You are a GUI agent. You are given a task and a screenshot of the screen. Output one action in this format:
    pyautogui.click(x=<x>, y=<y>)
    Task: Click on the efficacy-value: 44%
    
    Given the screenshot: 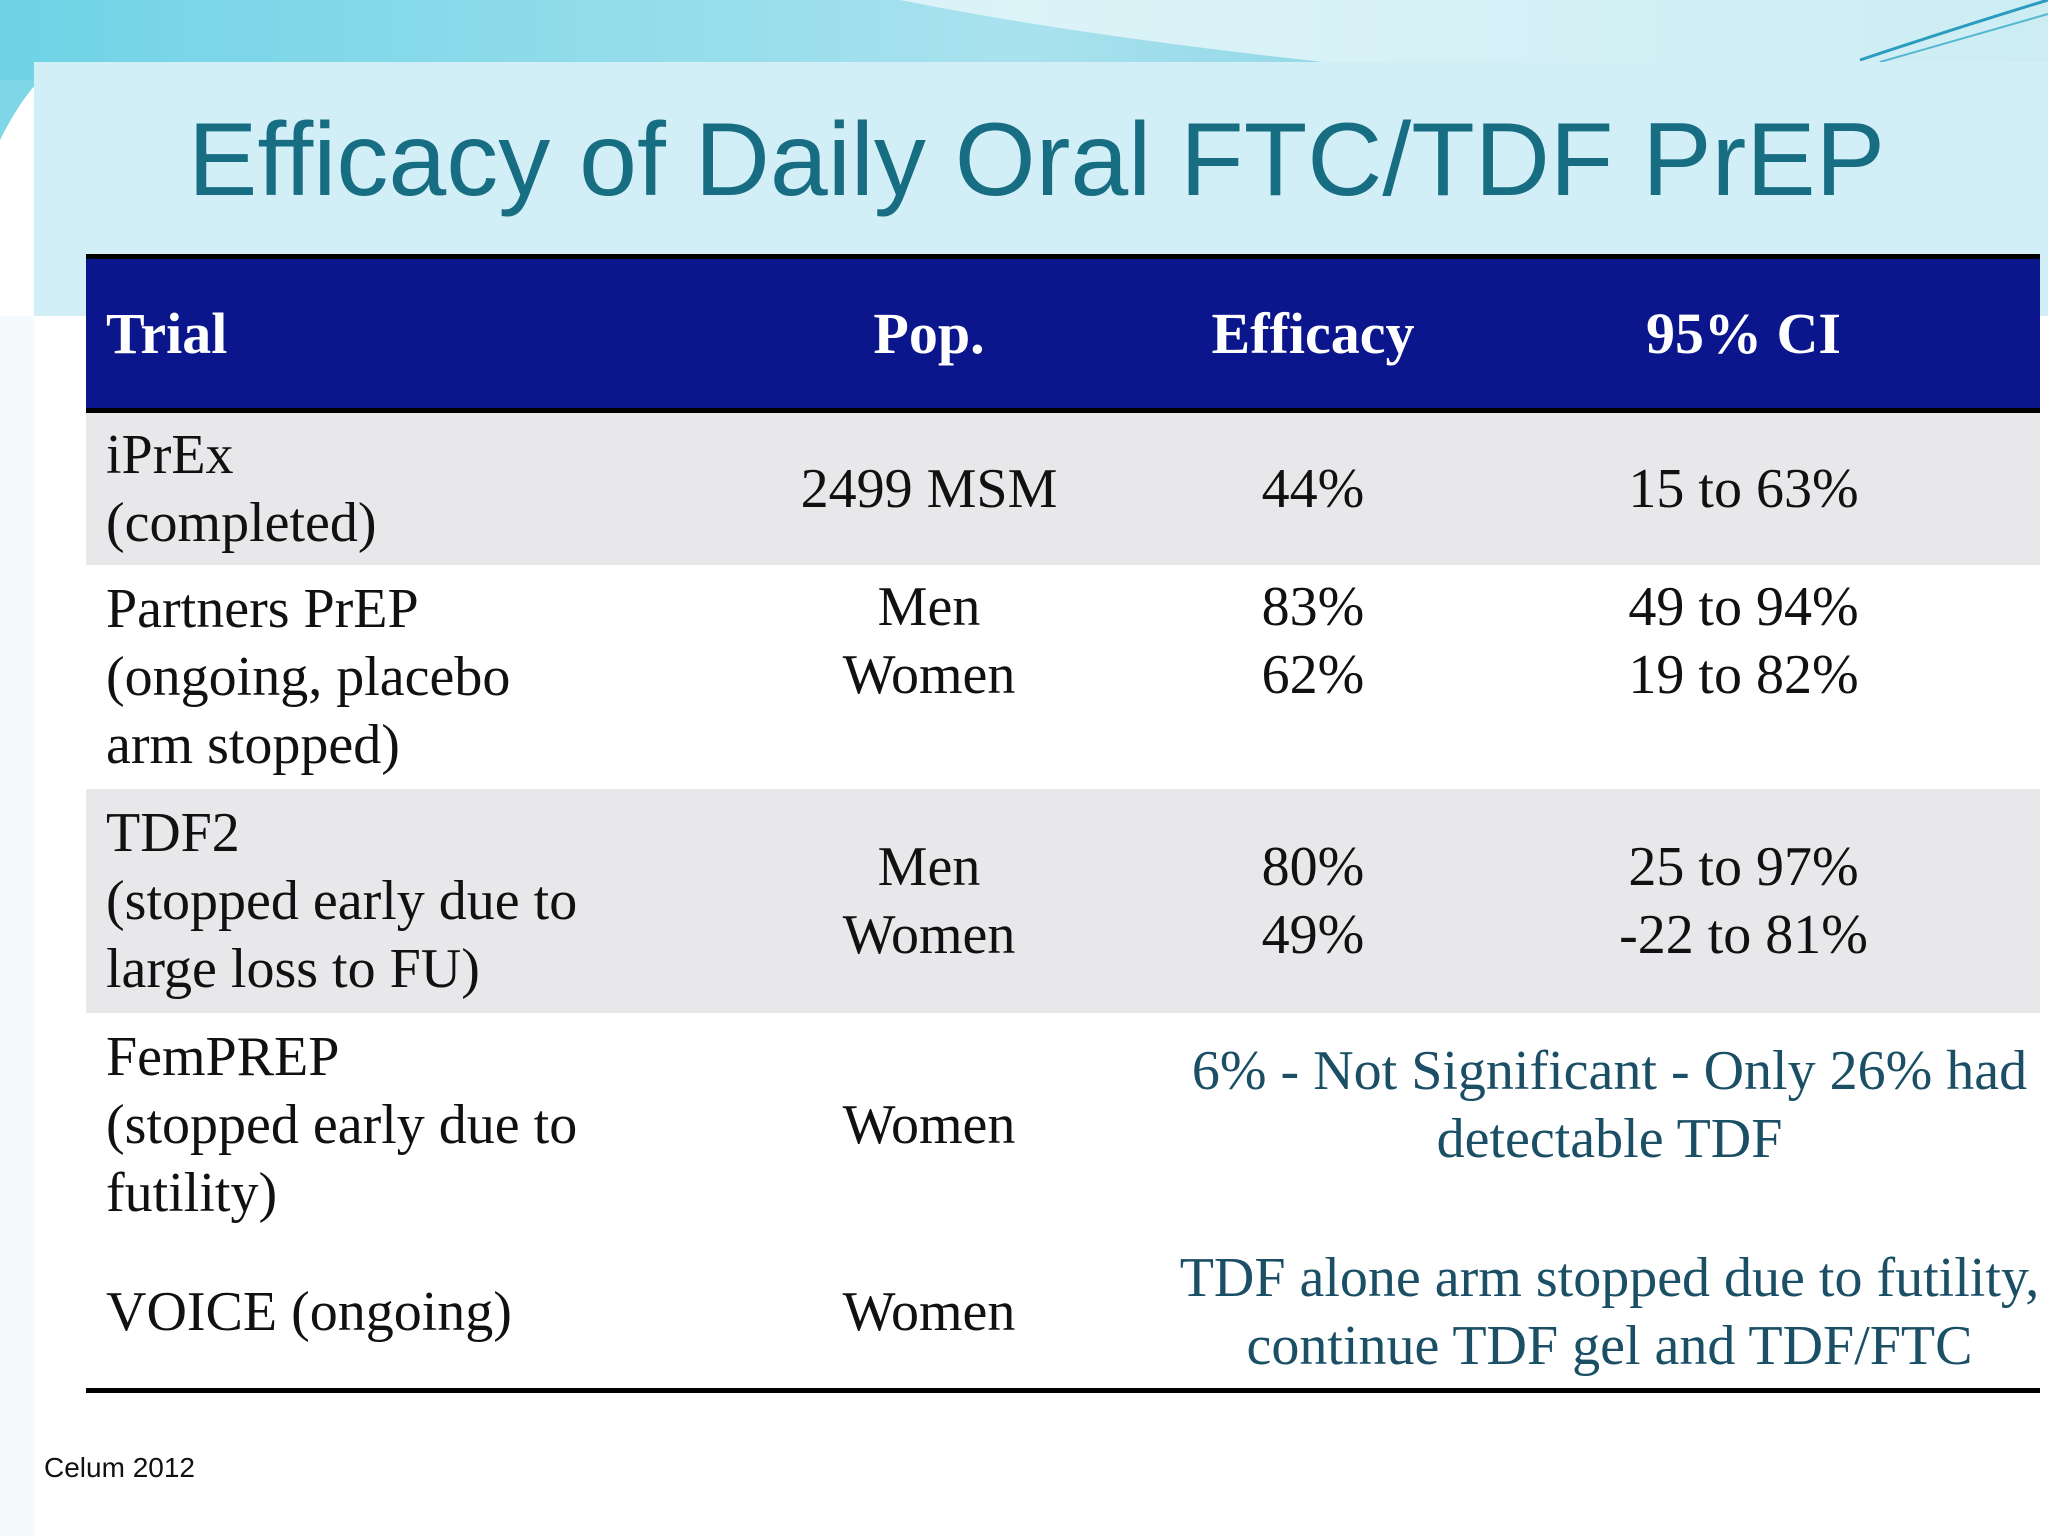 What is the action you would take?
    pyautogui.click(x=1313, y=488)
    